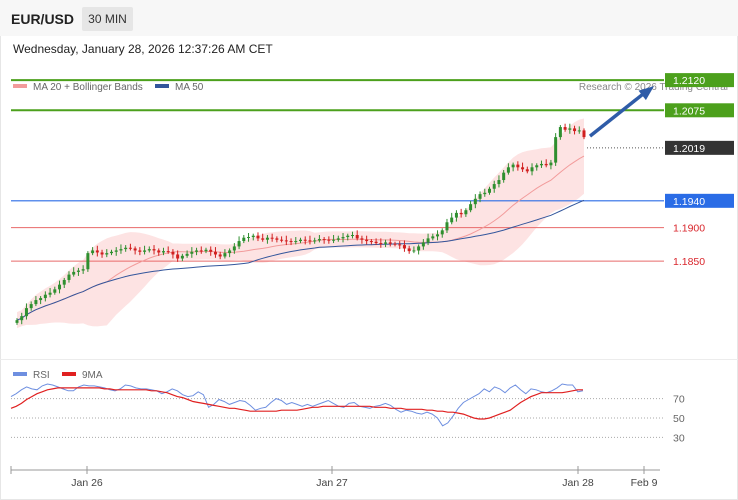  Describe the element at coordinates (689, 149) in the screenshot. I see `last-price-label-1.2019: 1.2019` at that location.